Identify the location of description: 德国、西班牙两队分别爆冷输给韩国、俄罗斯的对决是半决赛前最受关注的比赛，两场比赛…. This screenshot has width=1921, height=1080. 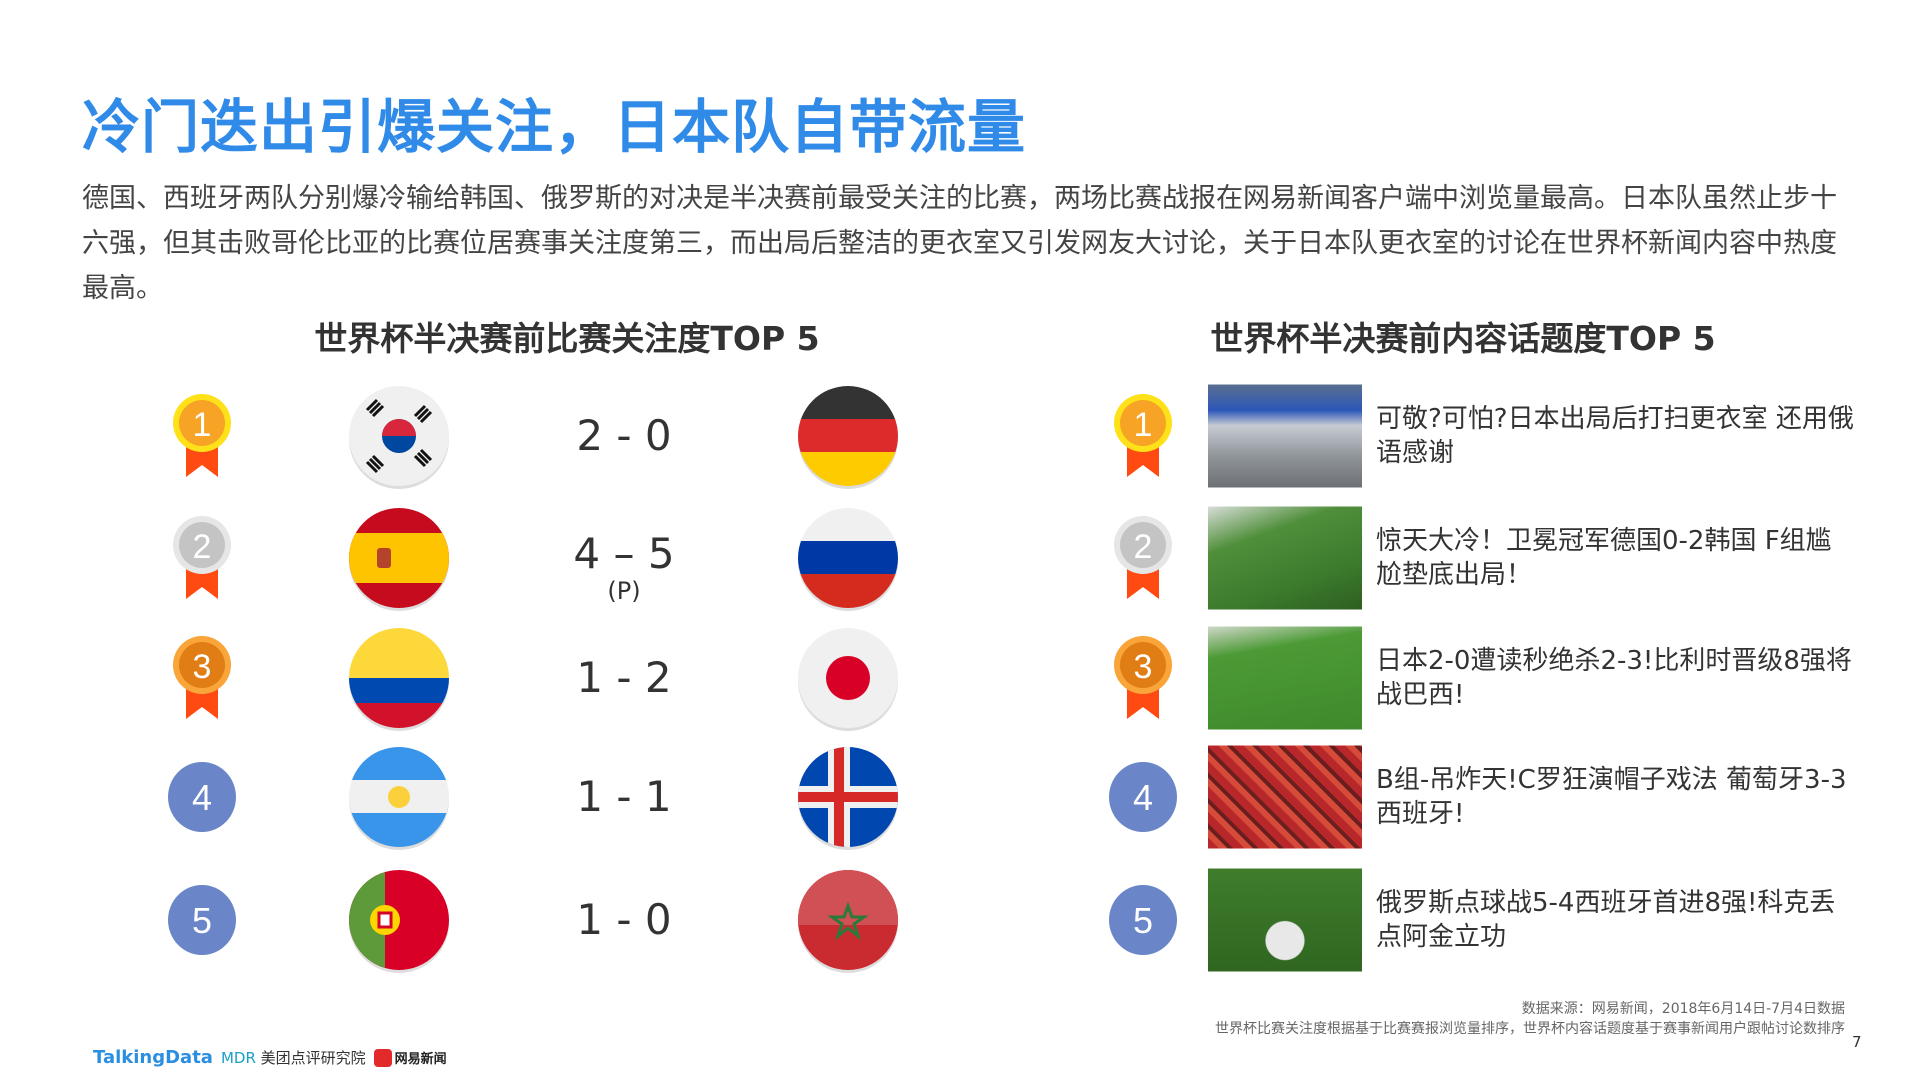
(959, 243).